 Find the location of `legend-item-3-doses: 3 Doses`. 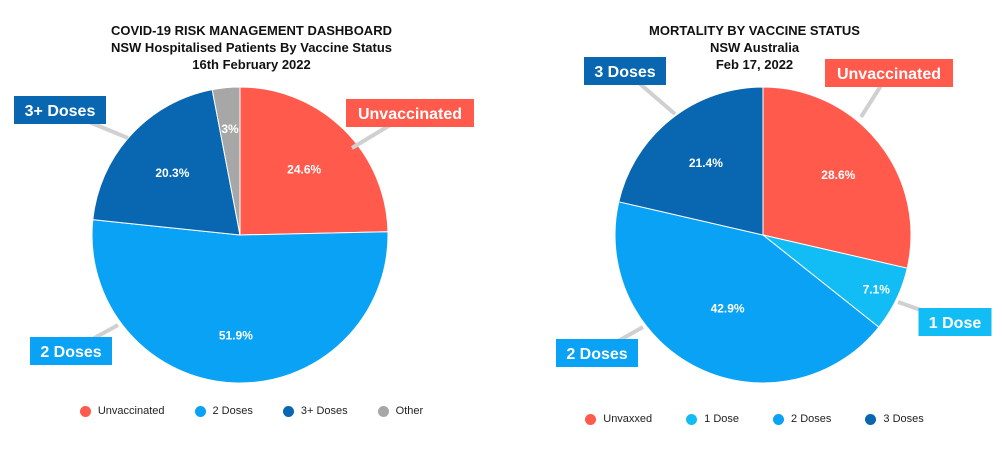

legend-item-3-doses: 3 Doses is located at coordinates (894, 419).